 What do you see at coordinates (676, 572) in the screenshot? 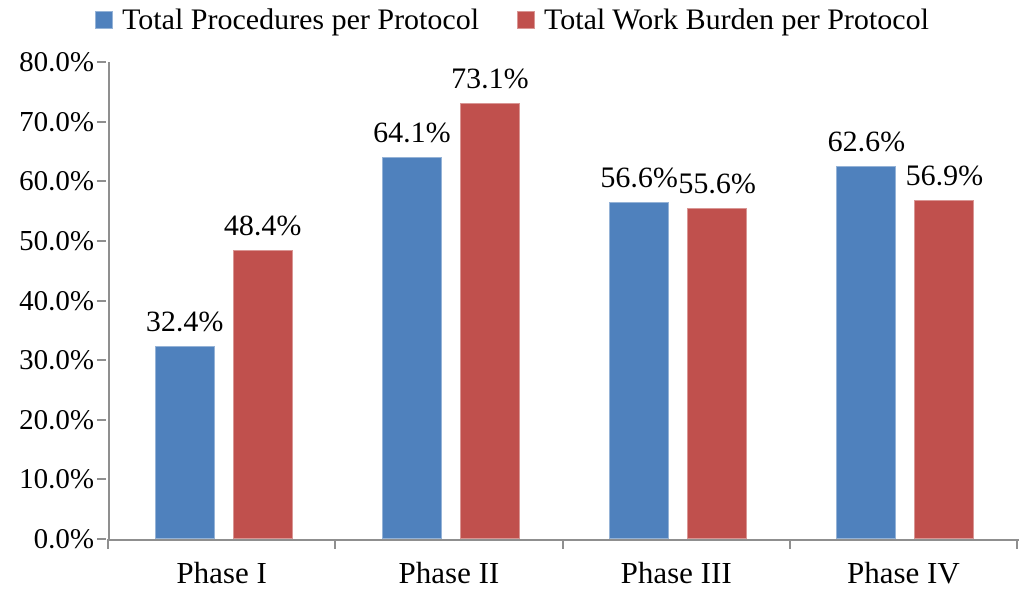
I see `x-axis-category-label: Phase III` at bounding box center [676, 572].